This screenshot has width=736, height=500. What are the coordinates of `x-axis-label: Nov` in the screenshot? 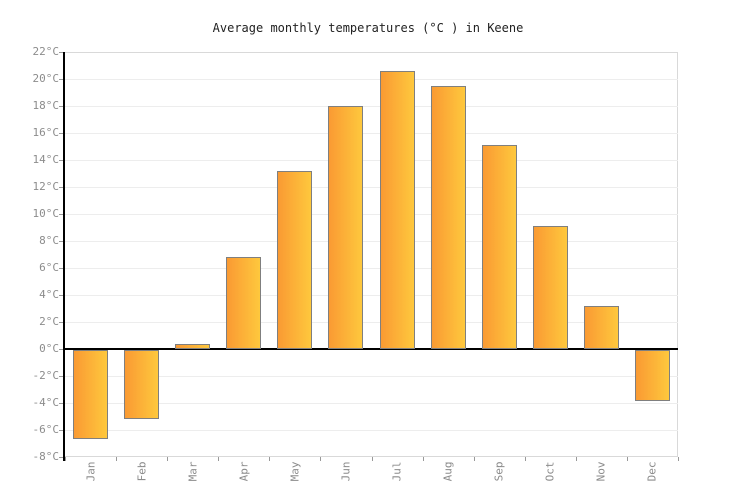 It's located at (601, 471).